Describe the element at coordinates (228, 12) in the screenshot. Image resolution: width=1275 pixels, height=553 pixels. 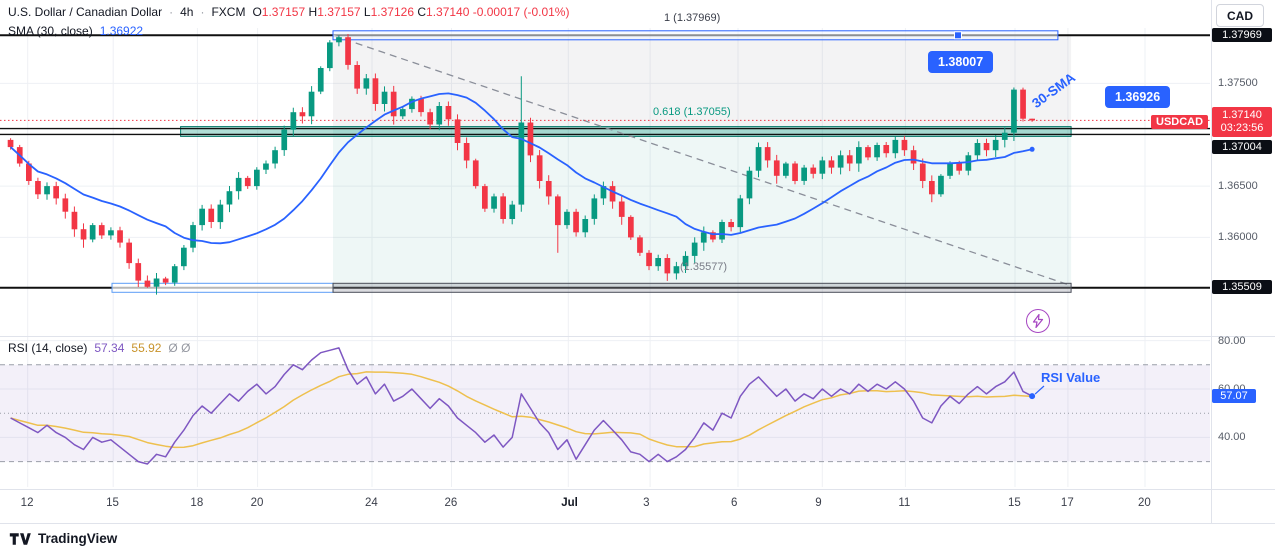
I see `exchange-label: FXCM` at that location.